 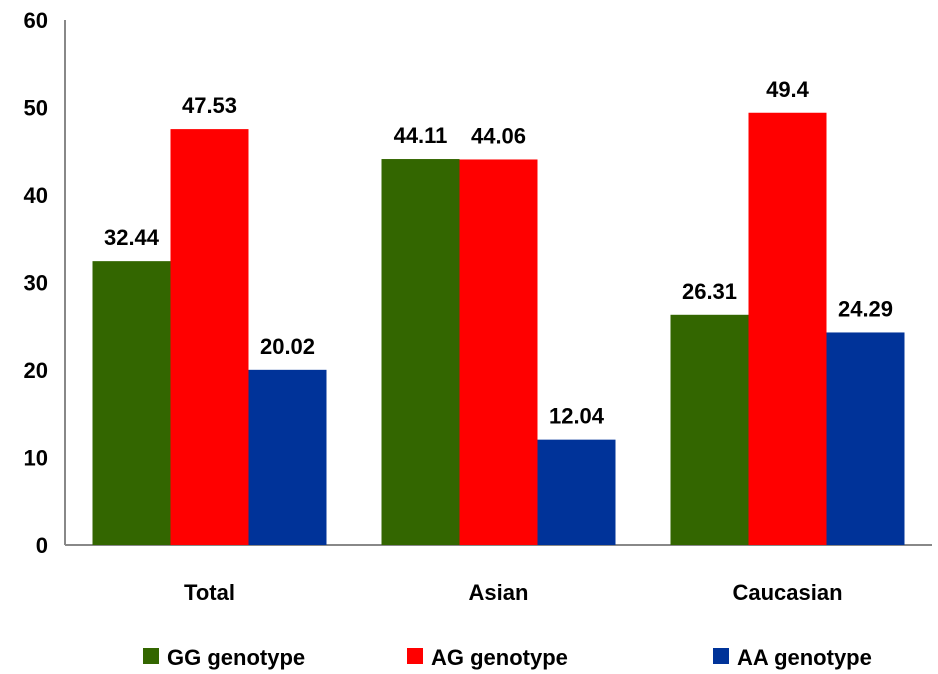 I want to click on data-label: 44.11, so click(x=421, y=135).